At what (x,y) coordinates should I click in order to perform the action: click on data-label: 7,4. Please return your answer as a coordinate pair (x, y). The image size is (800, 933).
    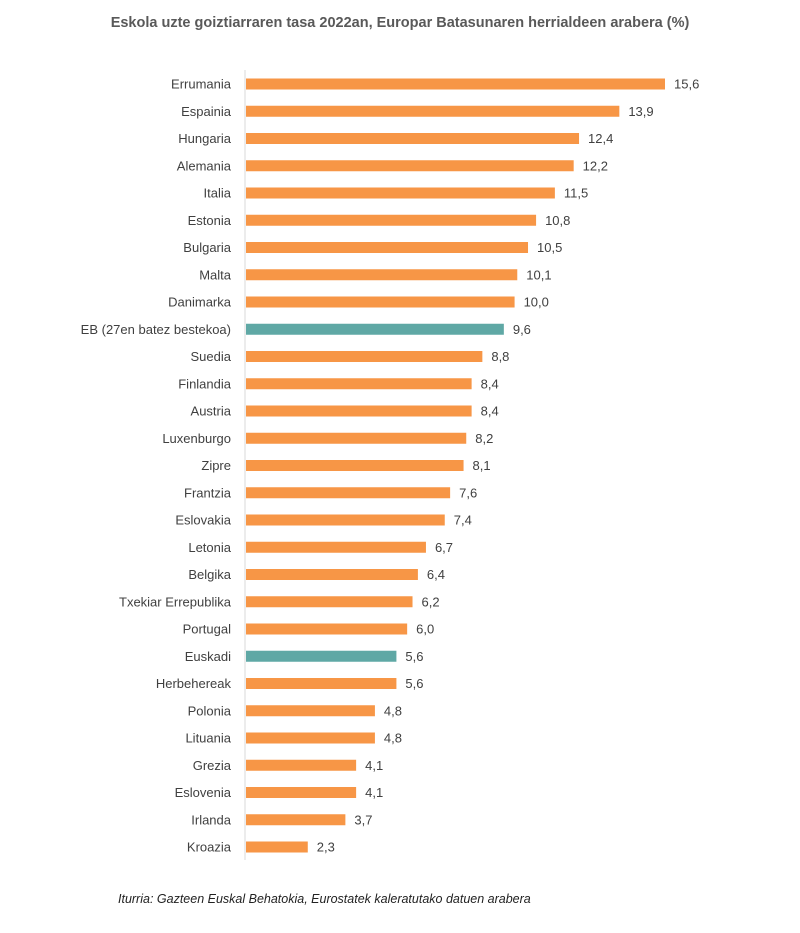
    Looking at the image, I should click on (463, 520).